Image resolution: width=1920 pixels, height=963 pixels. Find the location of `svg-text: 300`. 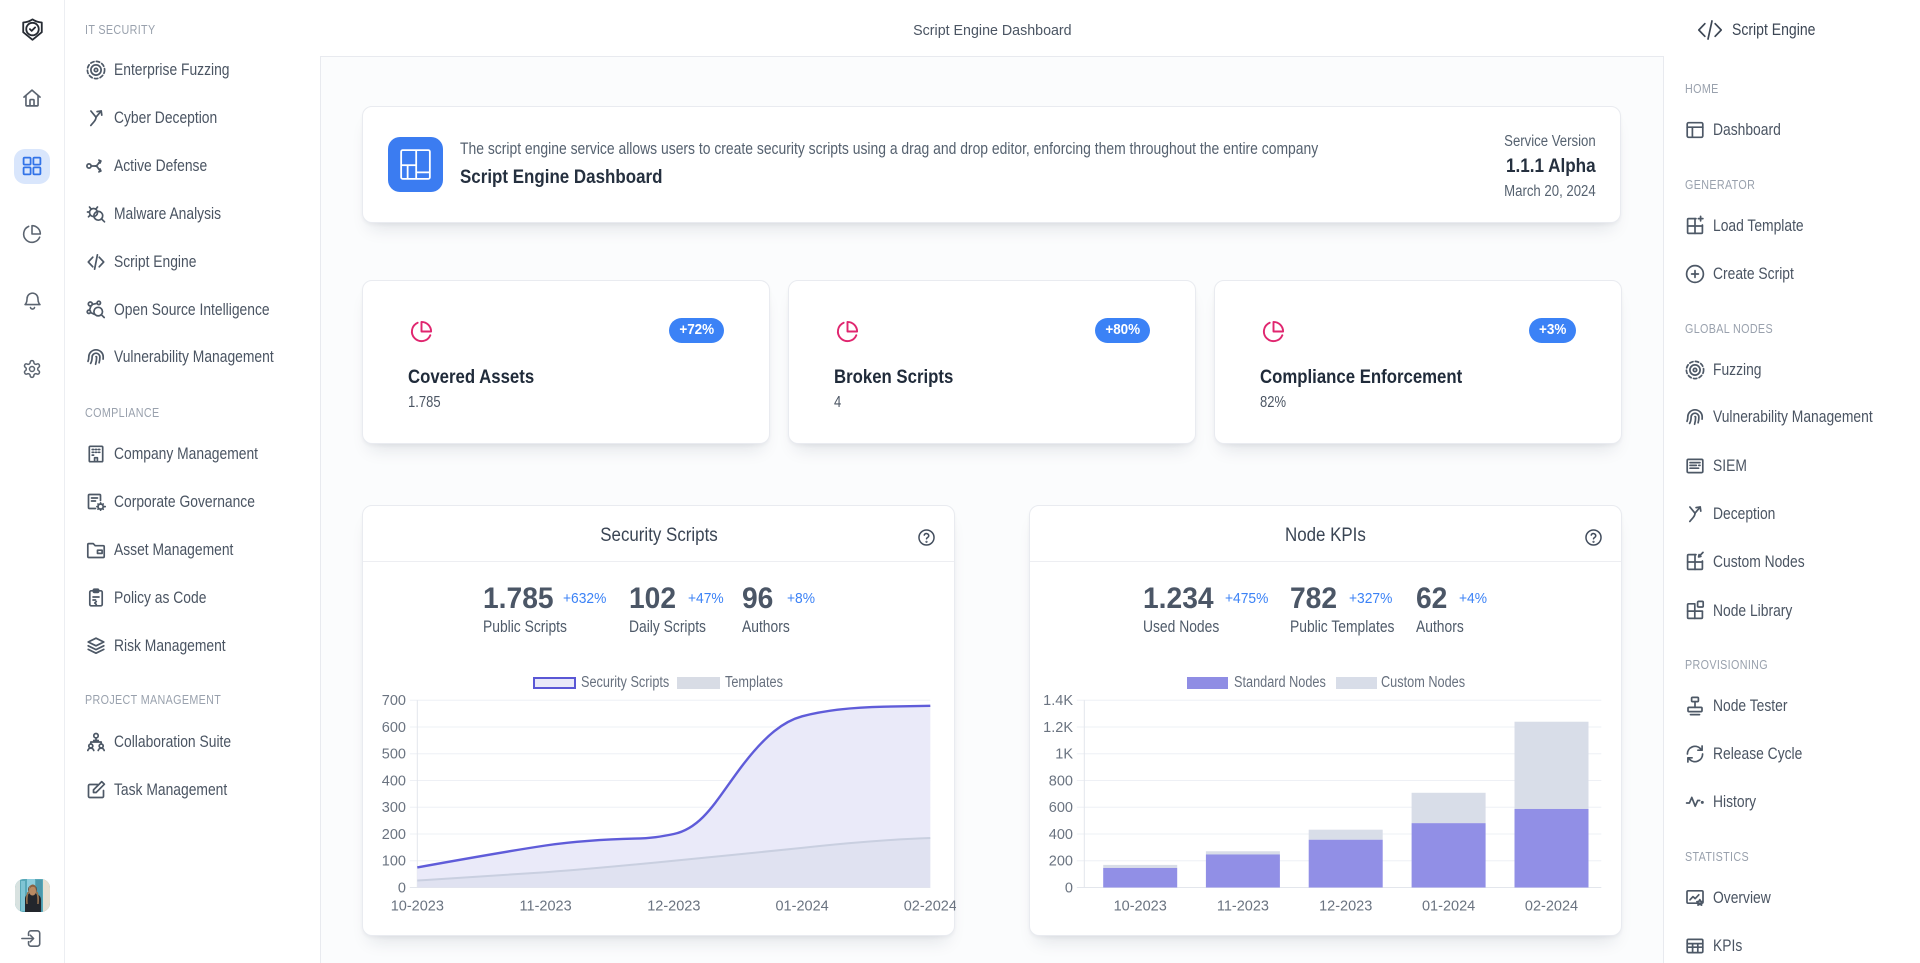

svg-text: 300 is located at coordinates (394, 808).